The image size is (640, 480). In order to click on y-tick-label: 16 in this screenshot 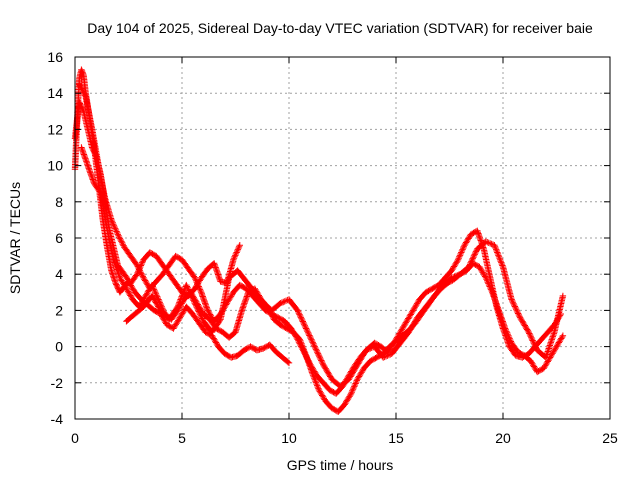, I will do `click(55, 57)`.